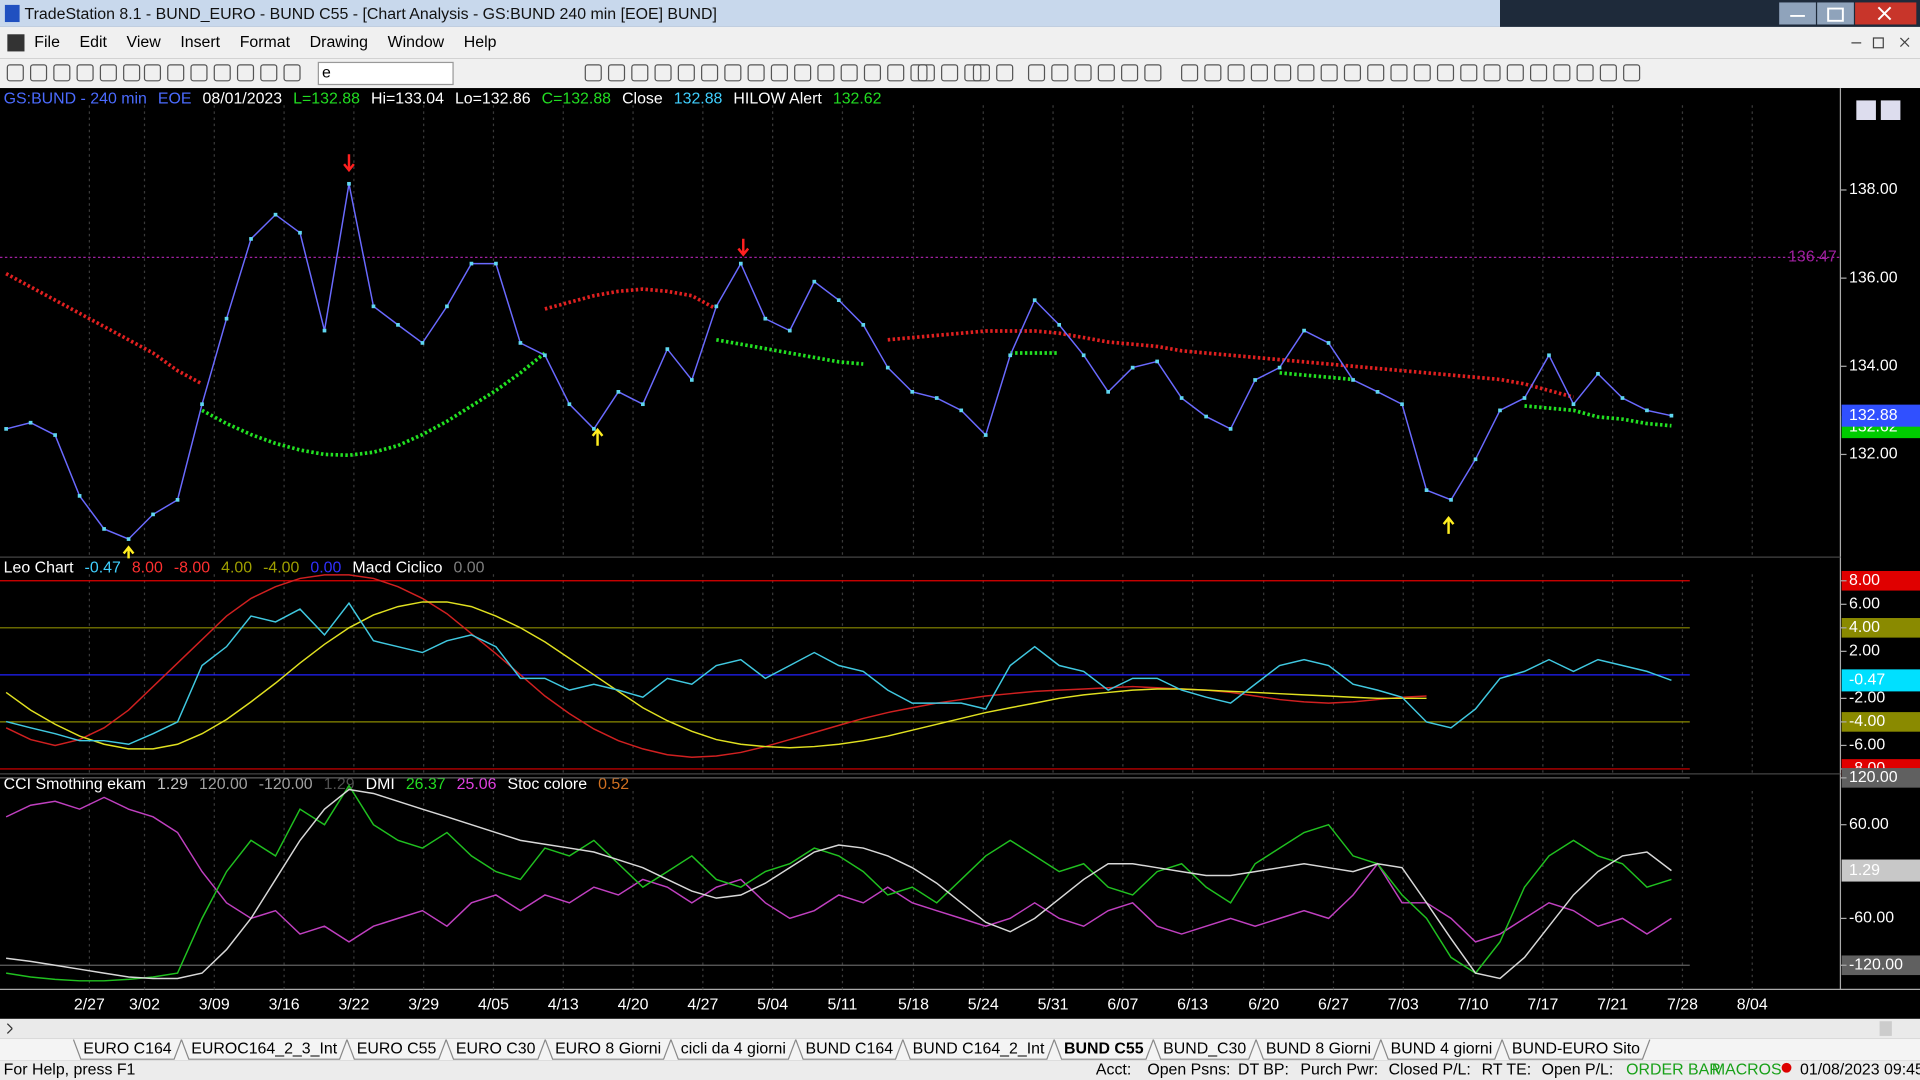  Describe the element at coordinates (1747, 1069) in the screenshot. I see `macros: MACROS` at that location.